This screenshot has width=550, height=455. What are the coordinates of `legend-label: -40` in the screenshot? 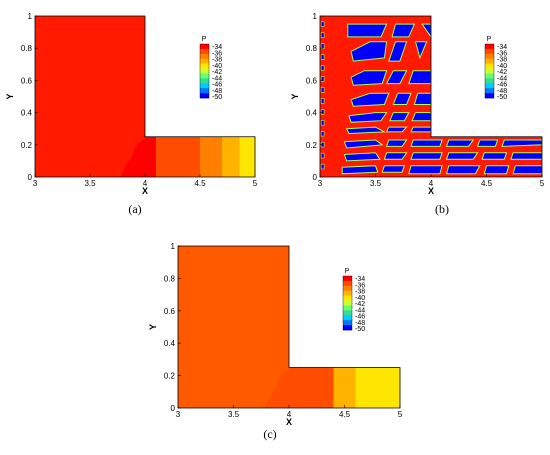 It's located at (502, 66).